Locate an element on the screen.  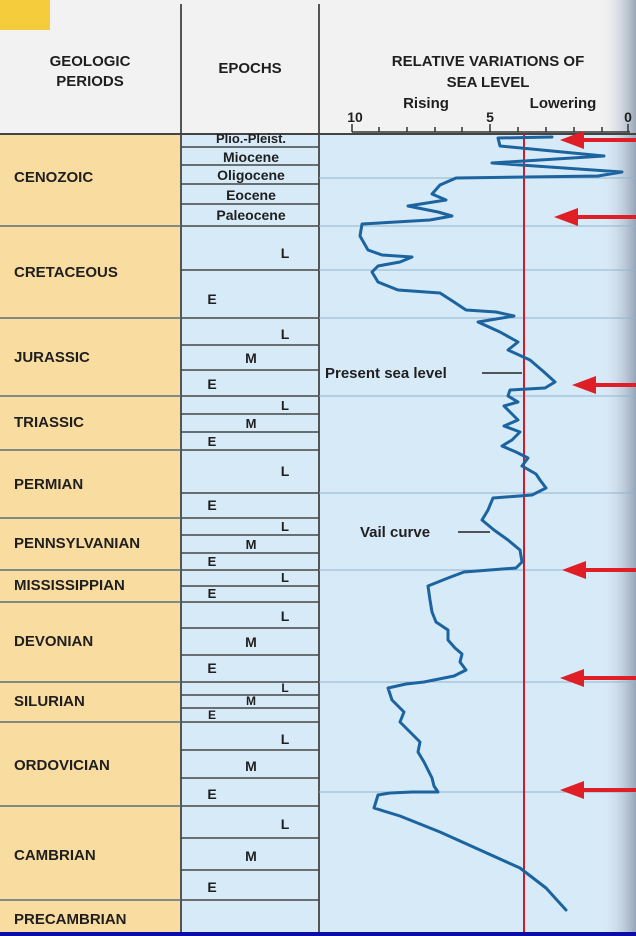
epoch-label-plio-pleist: Plio.-Pleist. is located at coordinates (251, 138).